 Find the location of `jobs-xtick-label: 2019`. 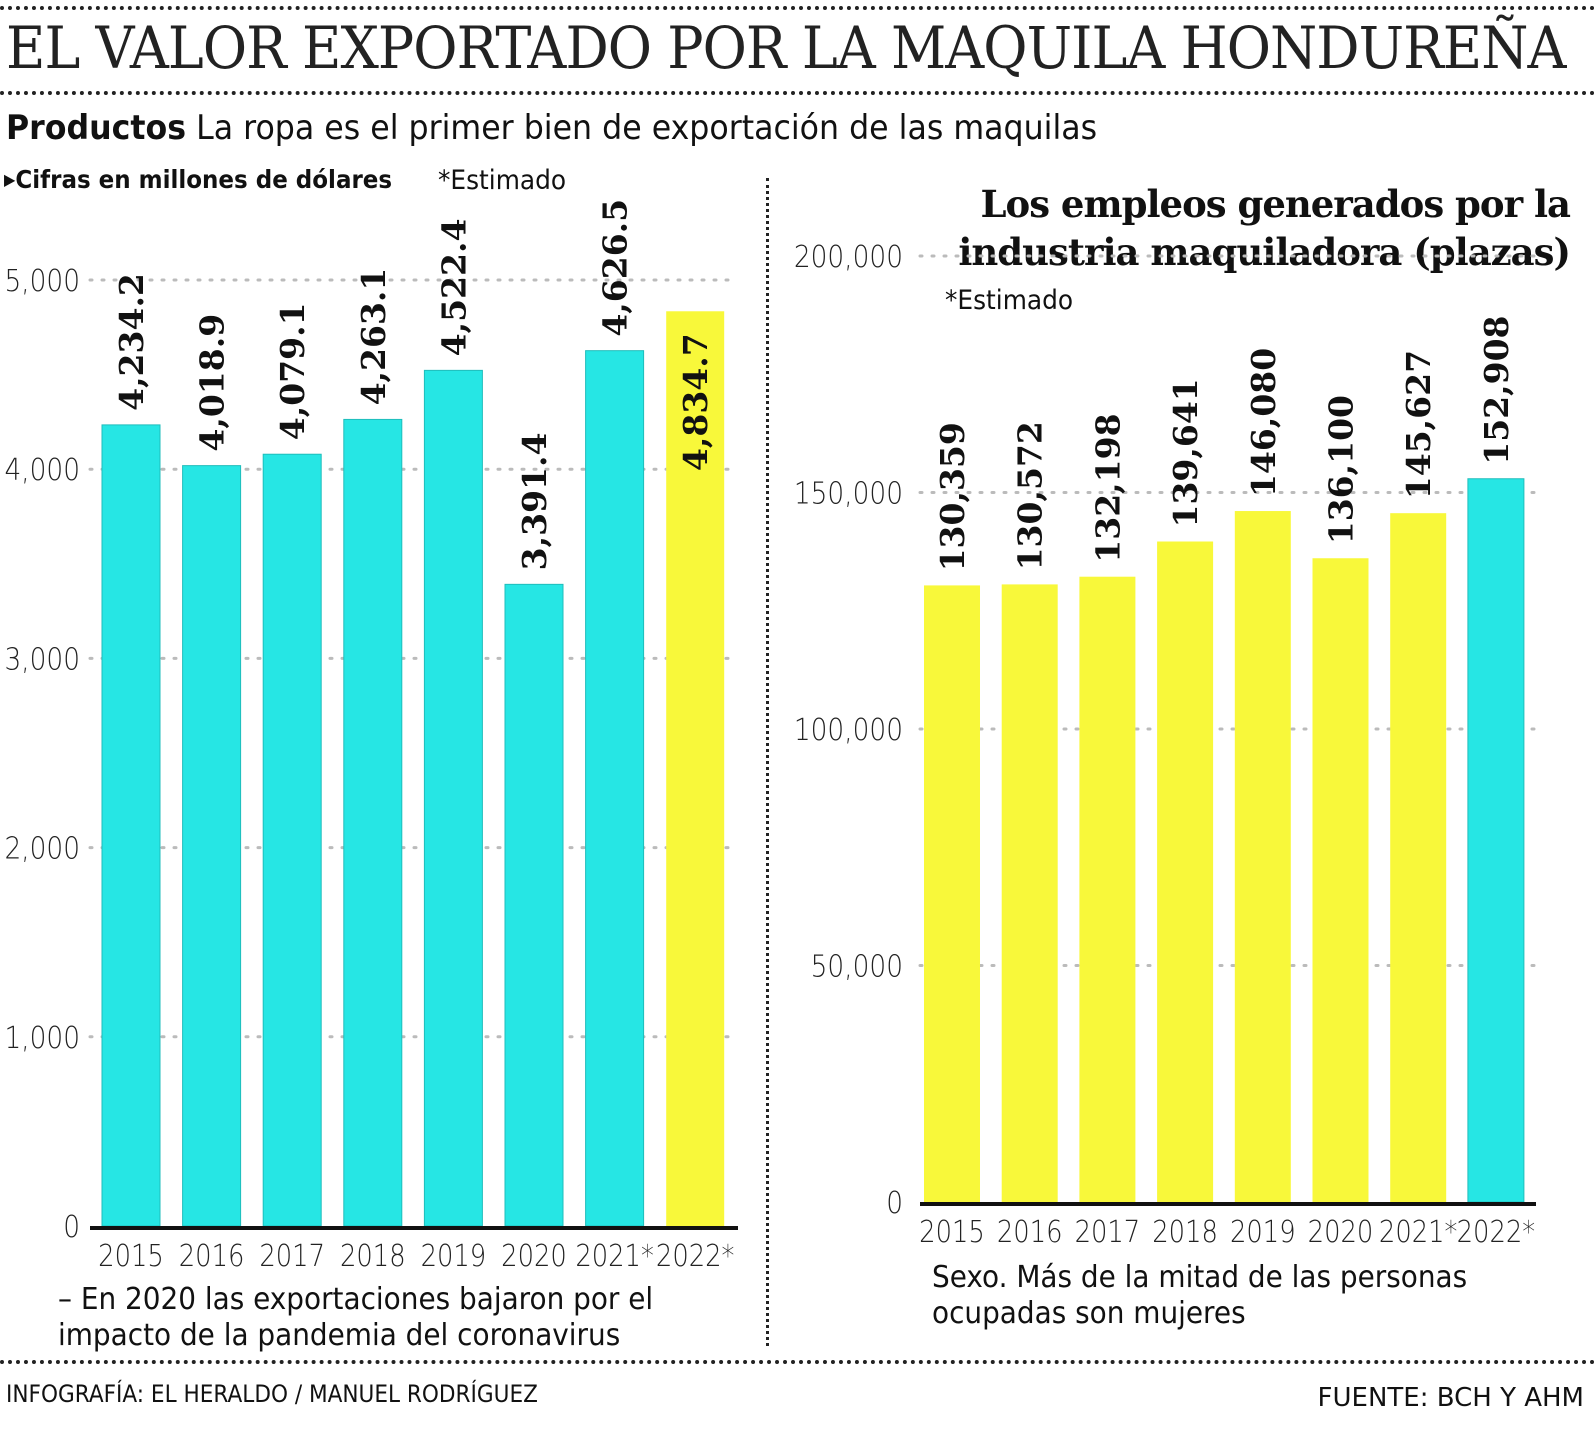

jobs-xtick-label: 2019 is located at coordinates (1263, 1231).